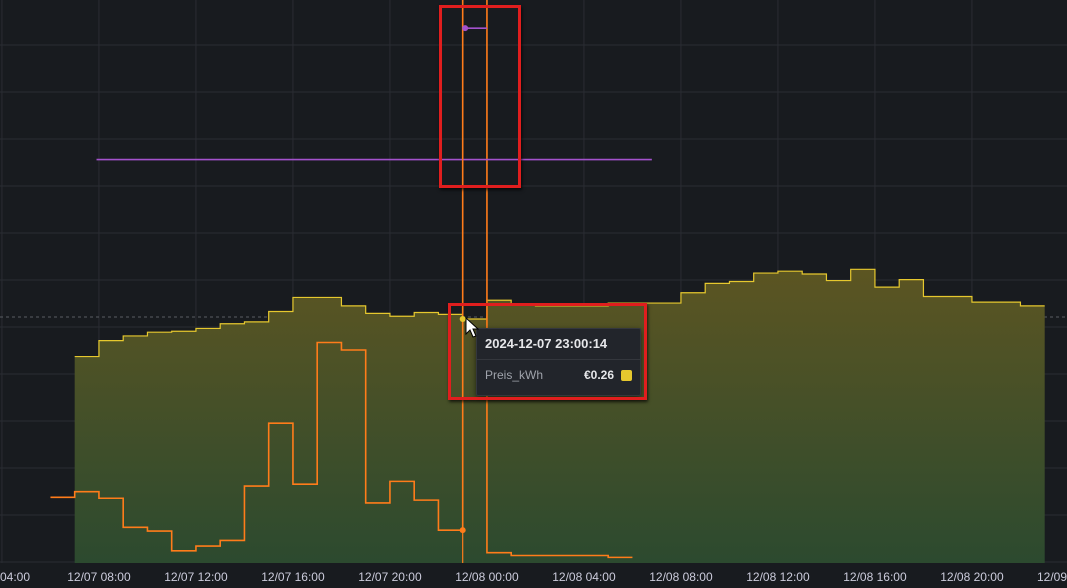 The image size is (1067, 588). I want to click on x-tick-label: 12/08 04:00, so click(584, 577).